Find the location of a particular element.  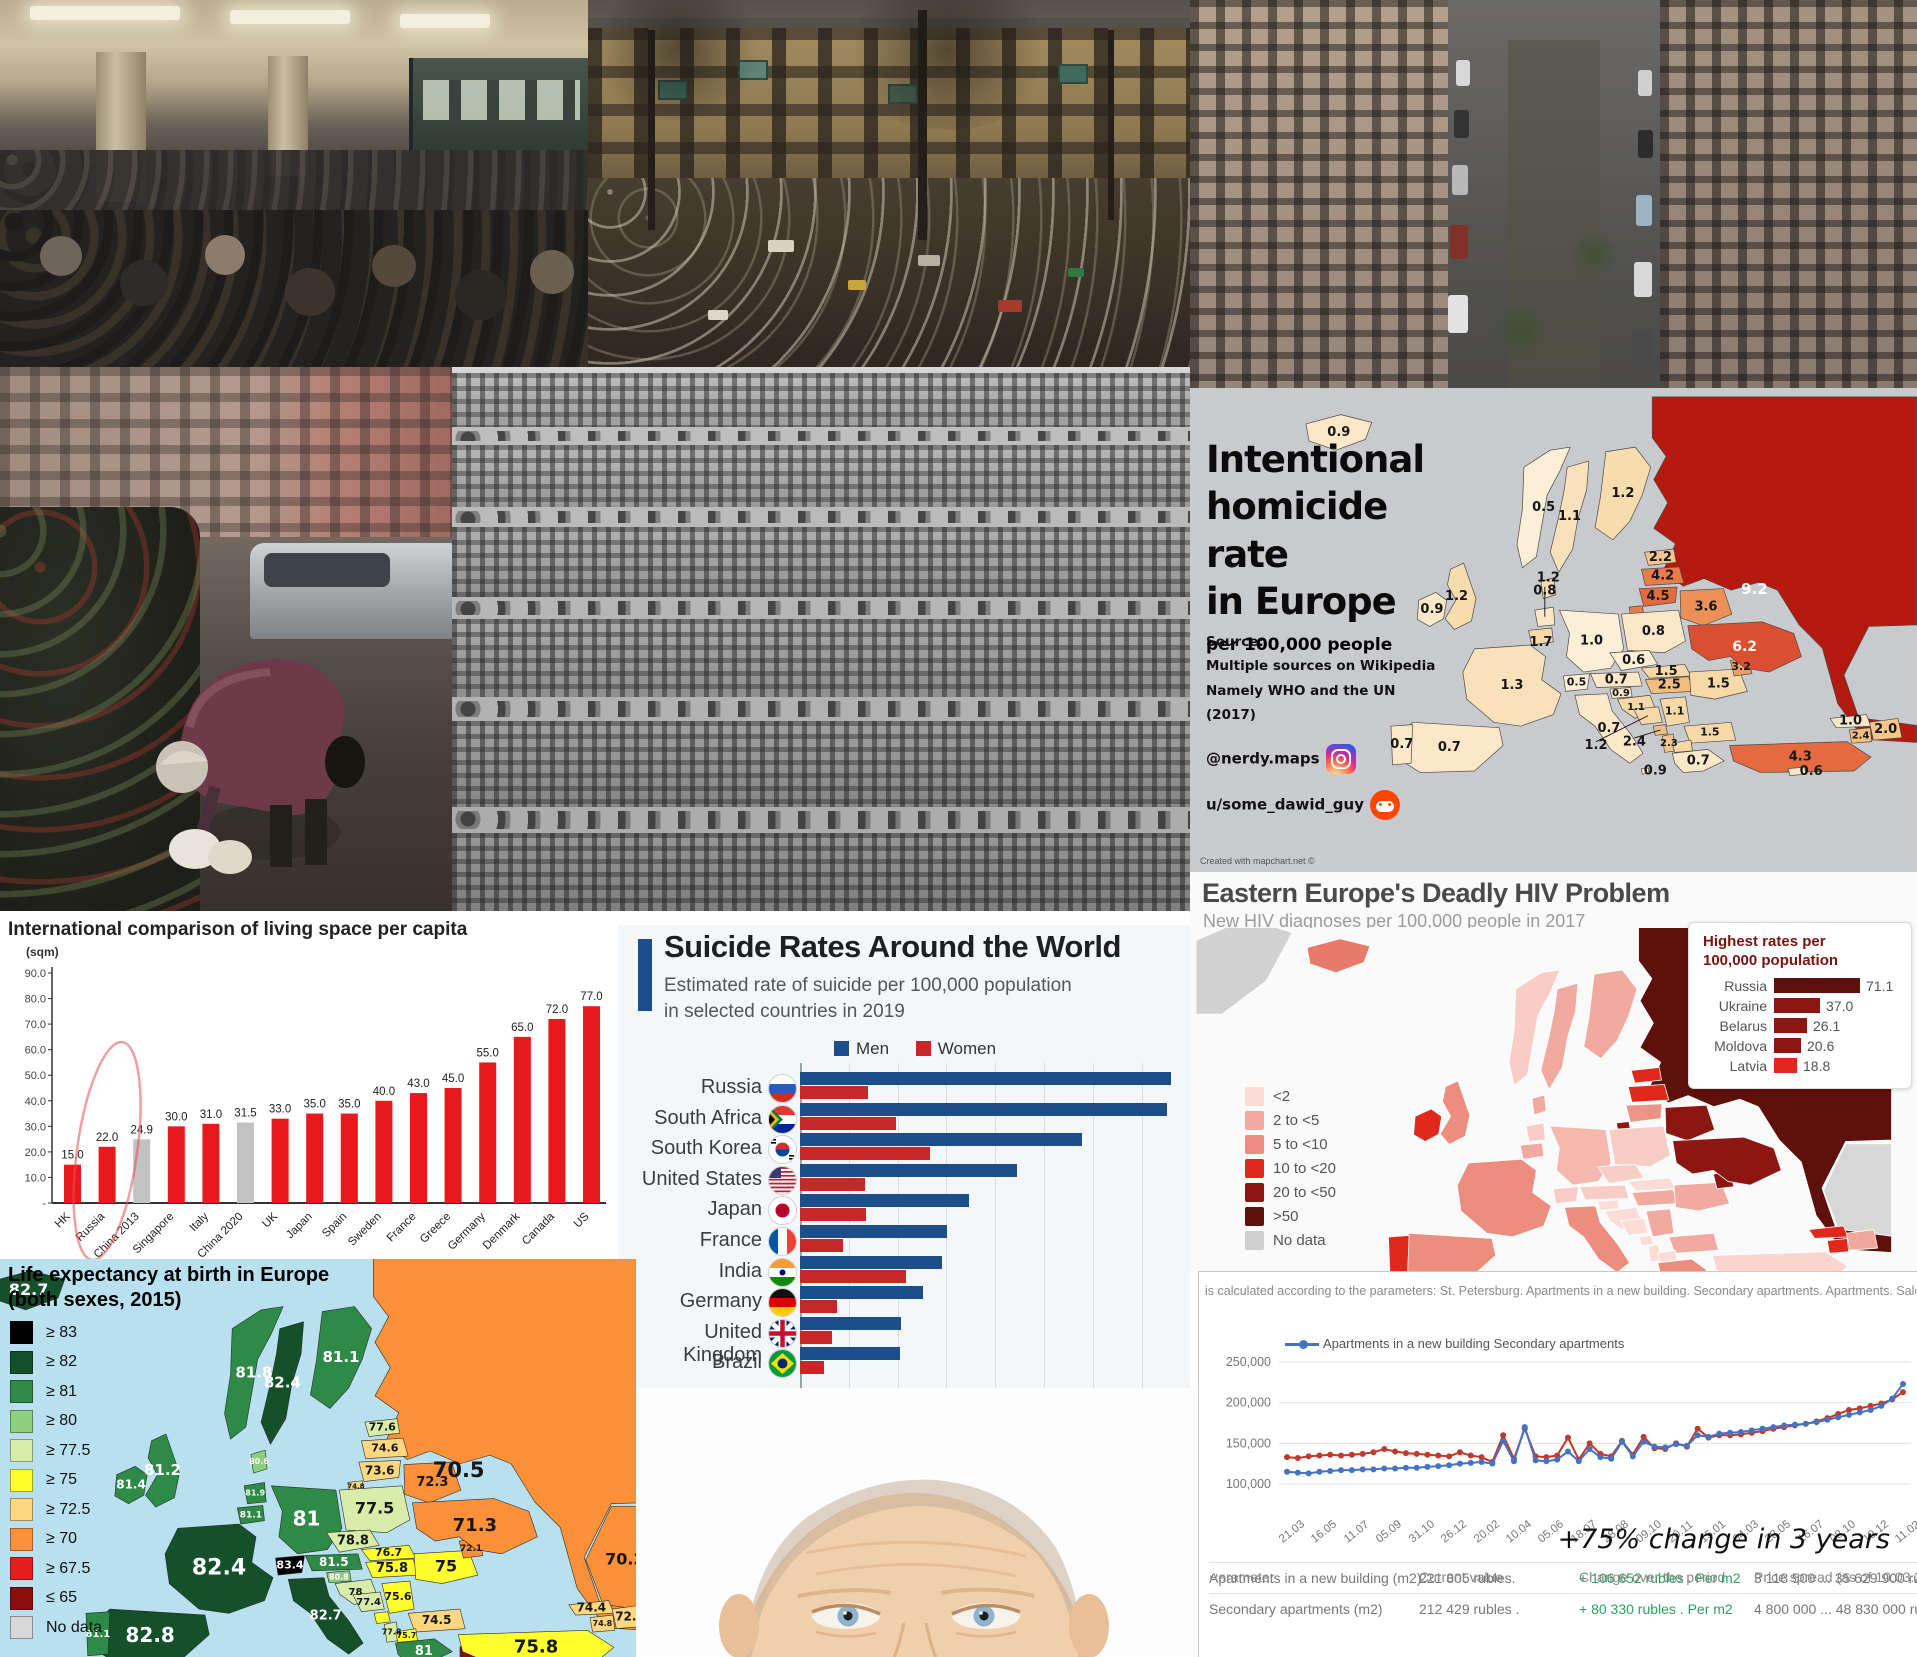

country-label-united-states: United States is located at coordinates (701, 1178).